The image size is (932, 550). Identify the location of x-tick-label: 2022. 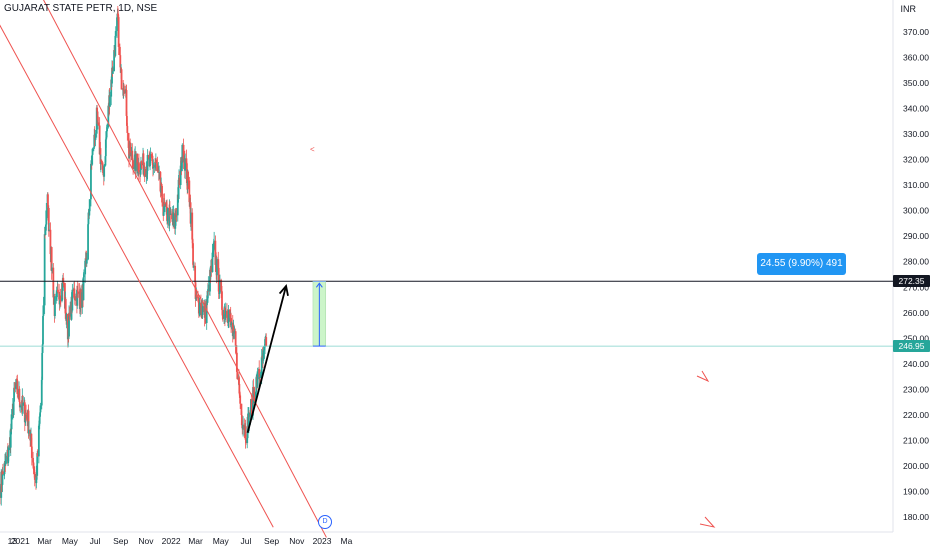
(171, 541).